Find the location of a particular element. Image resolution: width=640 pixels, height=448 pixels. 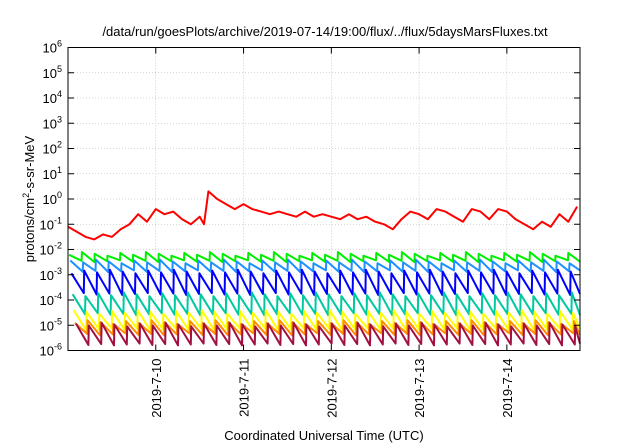

y-tick-label: 10⁻¹ is located at coordinates (51, 223).